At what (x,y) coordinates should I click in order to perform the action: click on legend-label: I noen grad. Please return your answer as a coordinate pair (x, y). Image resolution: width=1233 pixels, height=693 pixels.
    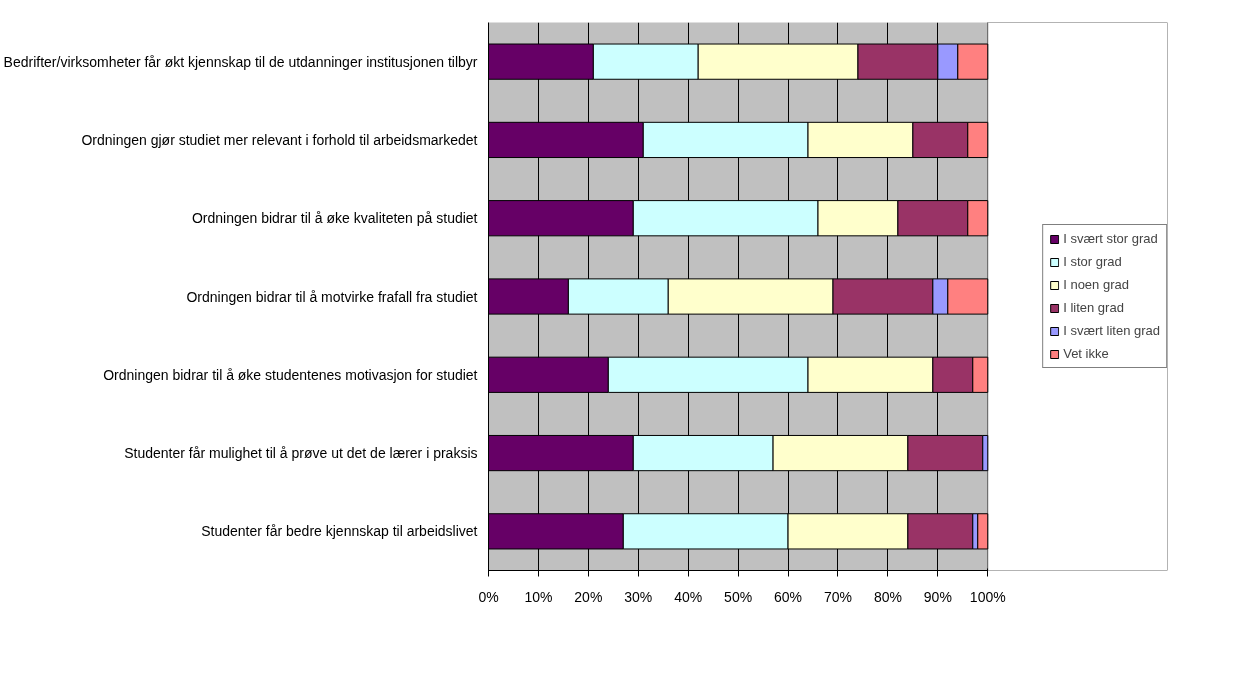
    Looking at the image, I should click on (1096, 284).